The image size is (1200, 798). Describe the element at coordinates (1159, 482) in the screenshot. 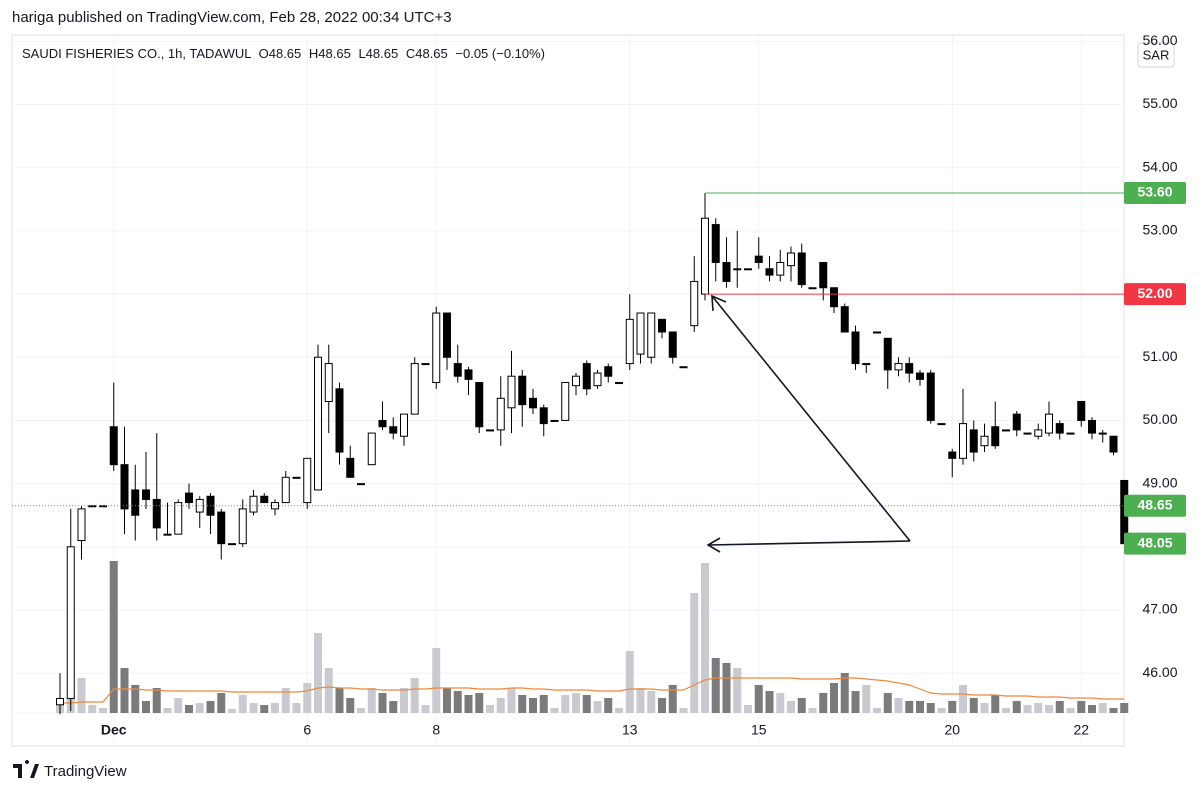

I see `y-tick-label: 49.00` at that location.